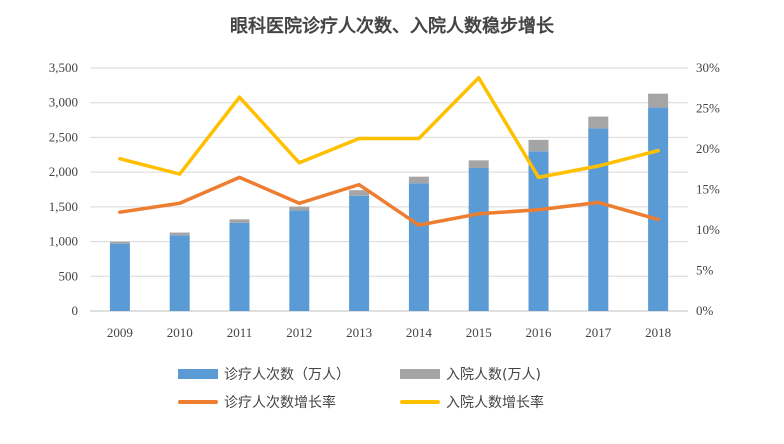 The image size is (784, 444). What do you see at coordinates (419, 332) in the screenshot?
I see `x-tick-label: 2014` at bounding box center [419, 332].